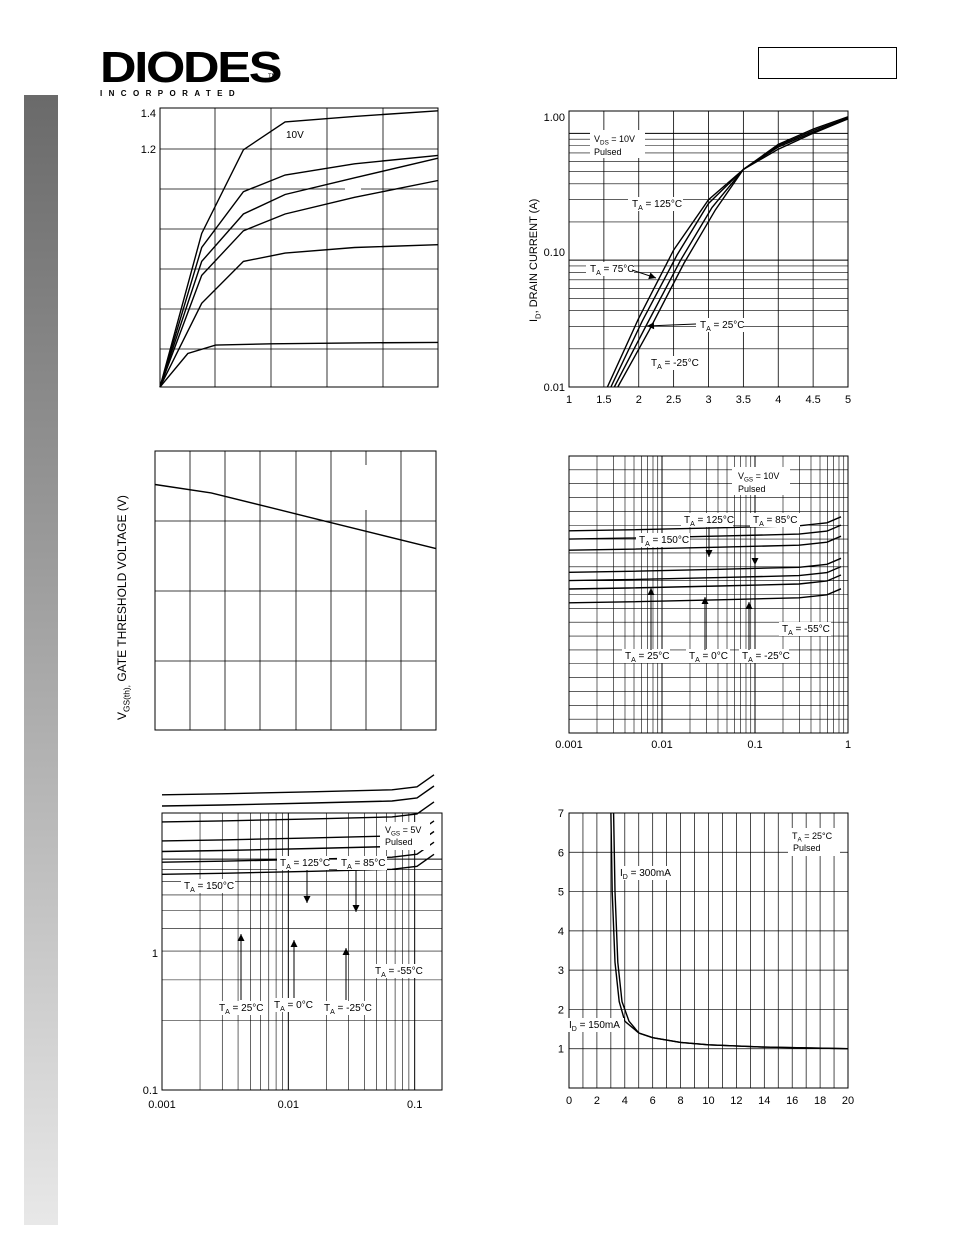 The height and width of the screenshot is (1235, 954). What do you see at coordinates (348, 1009) in the screenshot?
I see `chart5-annotation-m25: TA = -25°C` at bounding box center [348, 1009].